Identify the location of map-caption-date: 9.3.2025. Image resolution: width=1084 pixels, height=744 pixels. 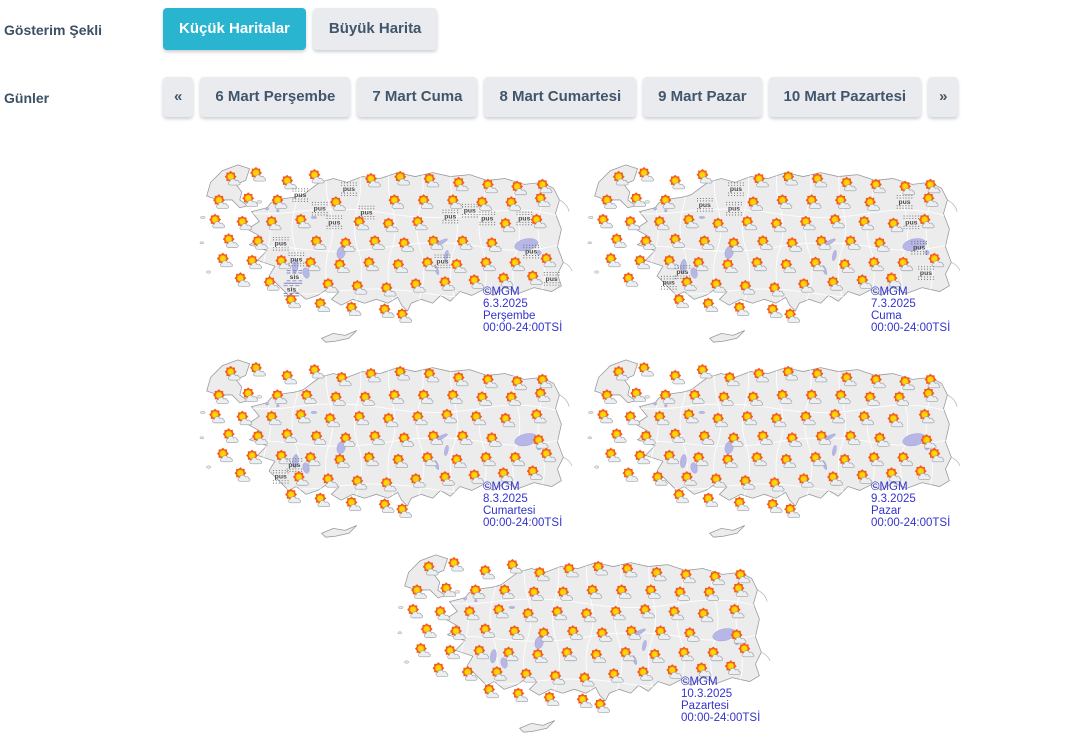
(893, 499).